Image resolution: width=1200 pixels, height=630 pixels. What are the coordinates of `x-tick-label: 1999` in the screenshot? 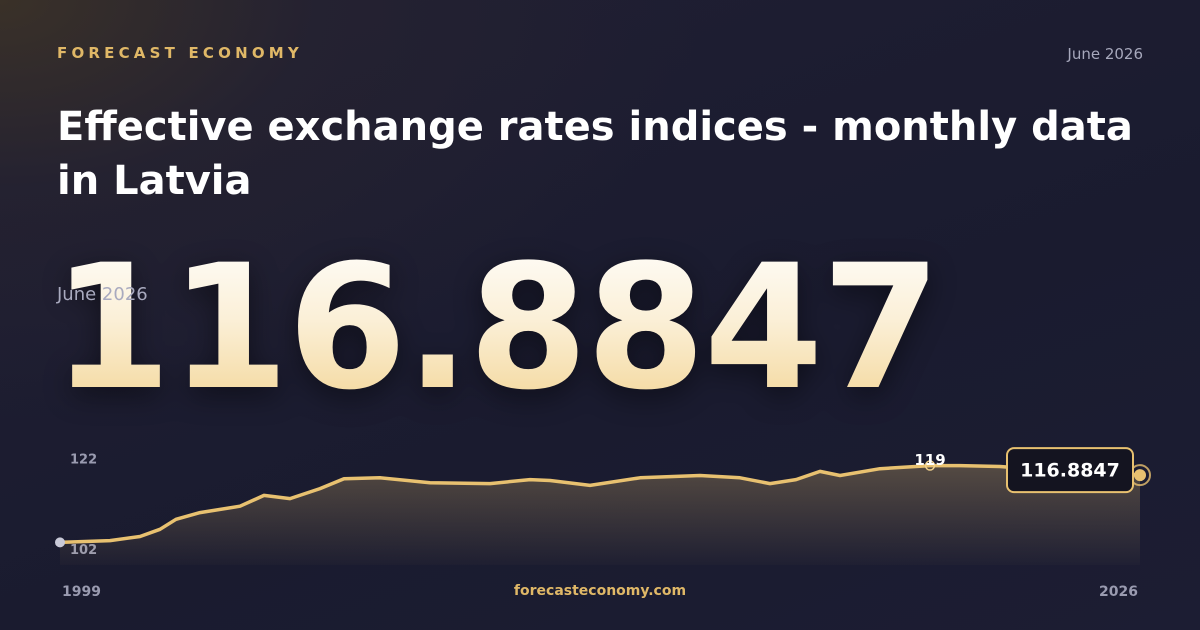 It's located at (81, 592).